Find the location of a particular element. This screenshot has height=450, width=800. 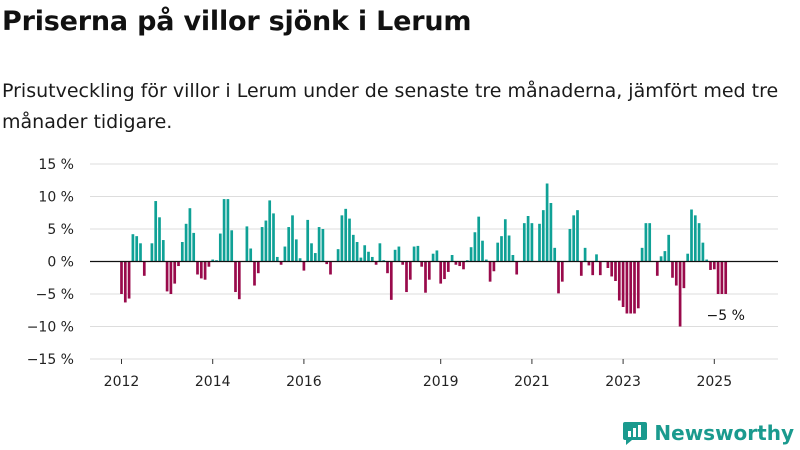

x-tick-label: 2014 is located at coordinates (213, 382).